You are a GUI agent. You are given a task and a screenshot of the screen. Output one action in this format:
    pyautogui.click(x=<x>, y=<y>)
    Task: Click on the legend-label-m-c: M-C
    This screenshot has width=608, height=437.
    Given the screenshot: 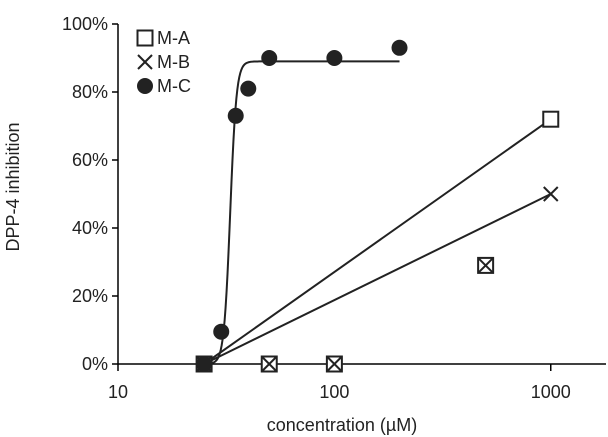 What is the action you would take?
    pyautogui.click(x=174, y=86)
    